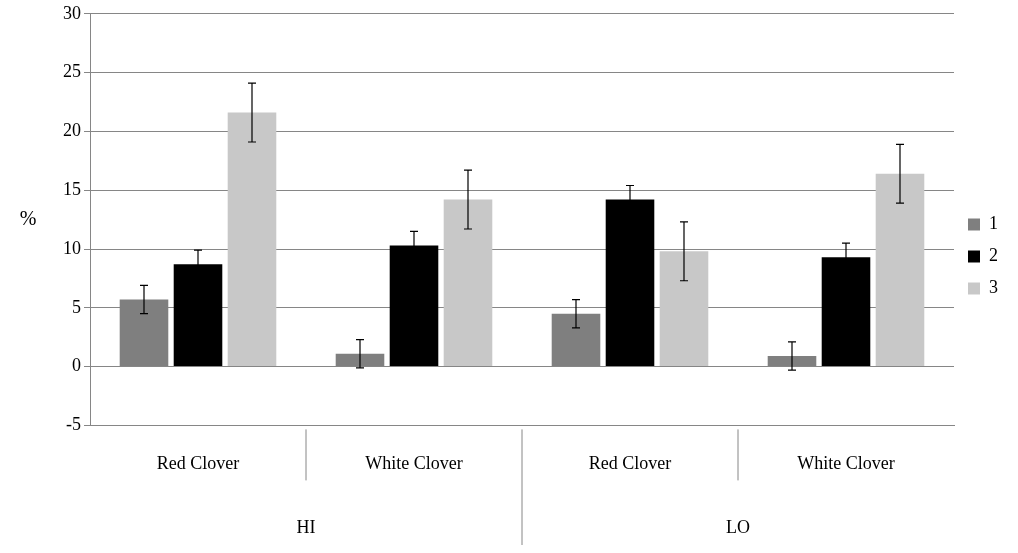 The height and width of the screenshot is (553, 1018). Describe the element at coordinates (72, 188) in the screenshot. I see `y-tick-label: 15` at that location.